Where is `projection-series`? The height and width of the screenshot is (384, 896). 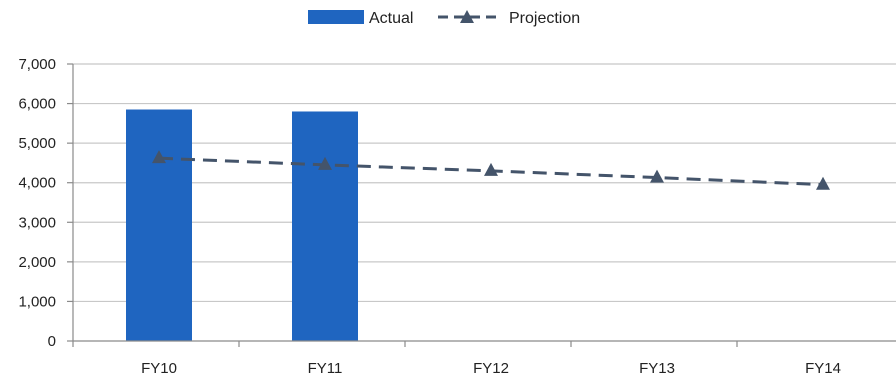 projection-series is located at coordinates (491, 170).